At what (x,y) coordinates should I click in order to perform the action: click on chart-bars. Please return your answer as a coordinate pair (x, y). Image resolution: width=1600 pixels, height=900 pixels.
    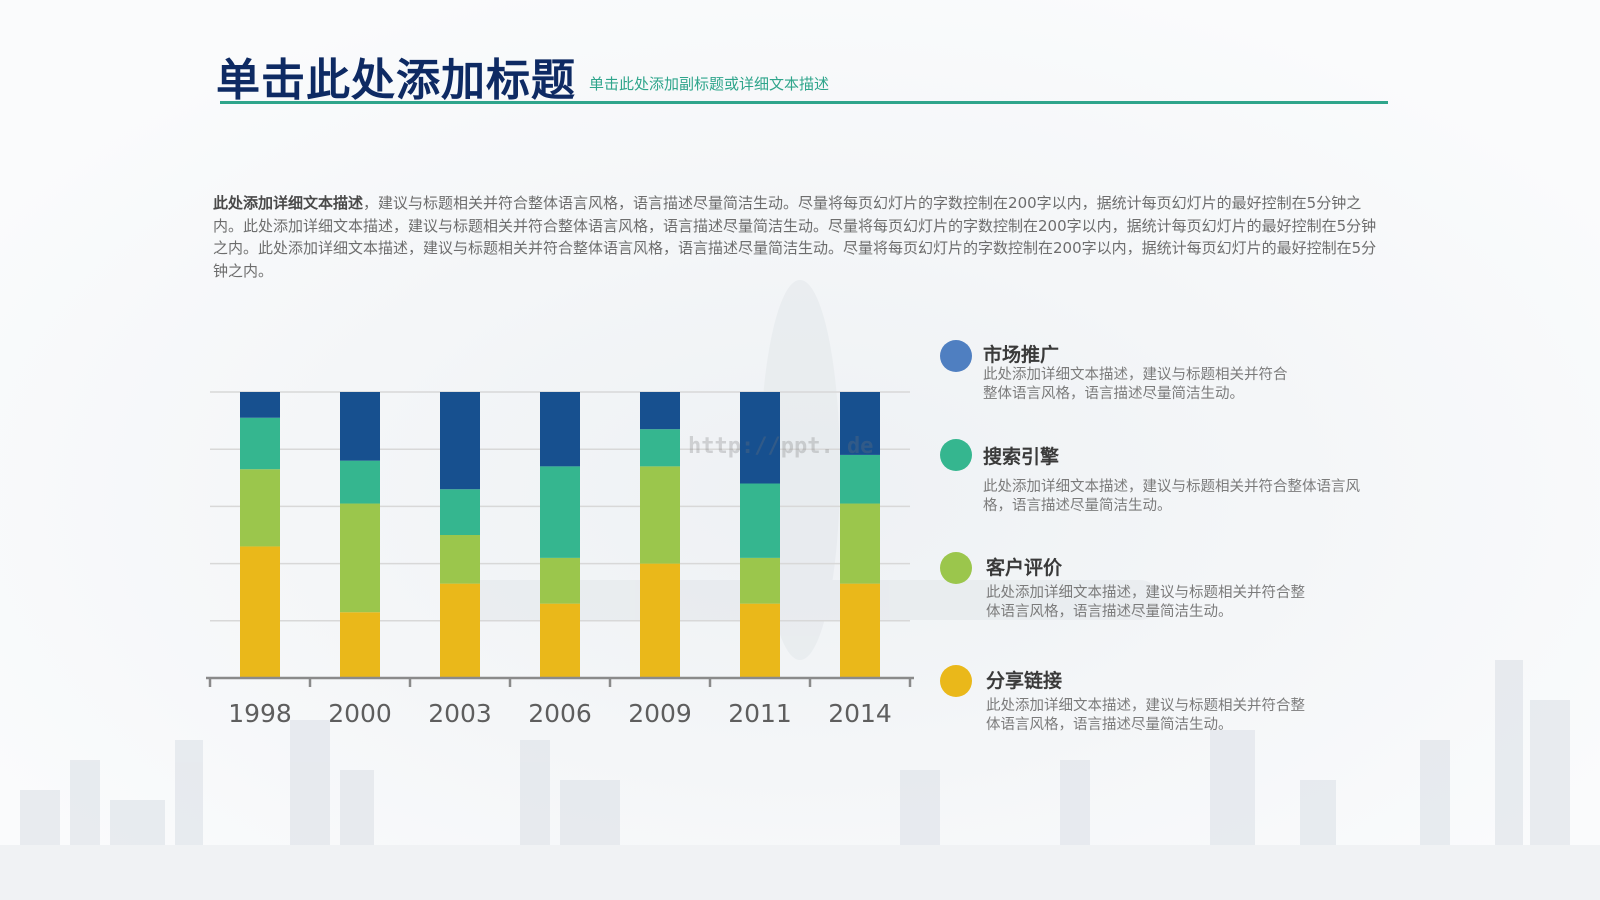
    Looking at the image, I should click on (560, 535).